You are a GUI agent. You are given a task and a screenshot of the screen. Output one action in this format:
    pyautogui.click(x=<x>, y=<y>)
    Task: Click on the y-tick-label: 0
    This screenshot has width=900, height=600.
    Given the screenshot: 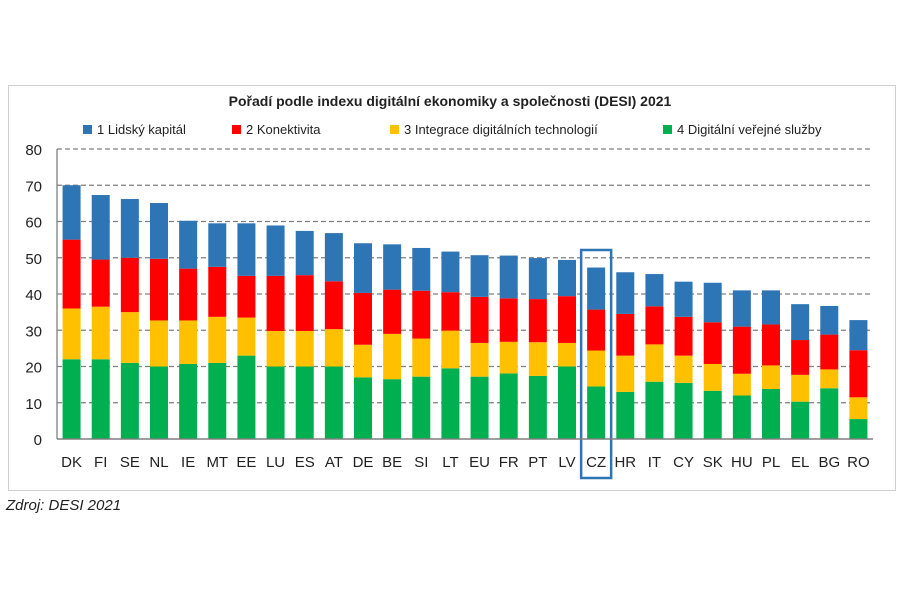 What is the action you would take?
    pyautogui.click(x=38, y=440)
    